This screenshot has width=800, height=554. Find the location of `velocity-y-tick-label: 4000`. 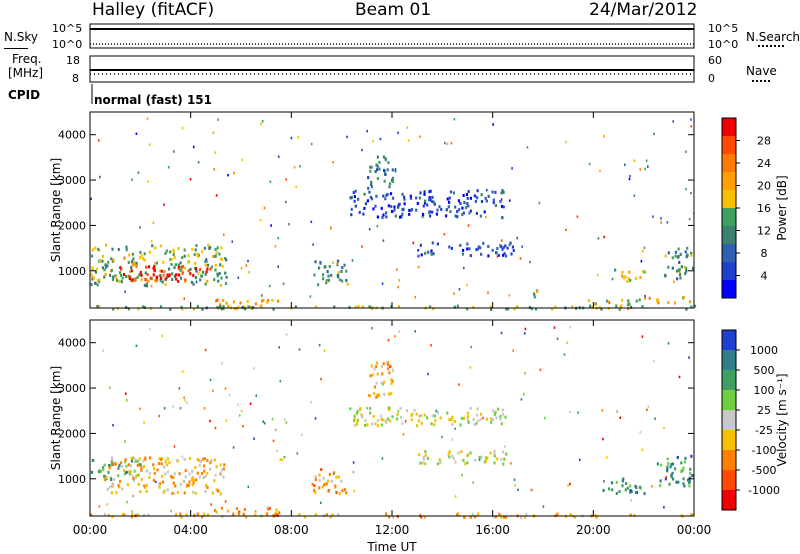

velocity-y-tick-label: 4000 is located at coordinates (72, 343).